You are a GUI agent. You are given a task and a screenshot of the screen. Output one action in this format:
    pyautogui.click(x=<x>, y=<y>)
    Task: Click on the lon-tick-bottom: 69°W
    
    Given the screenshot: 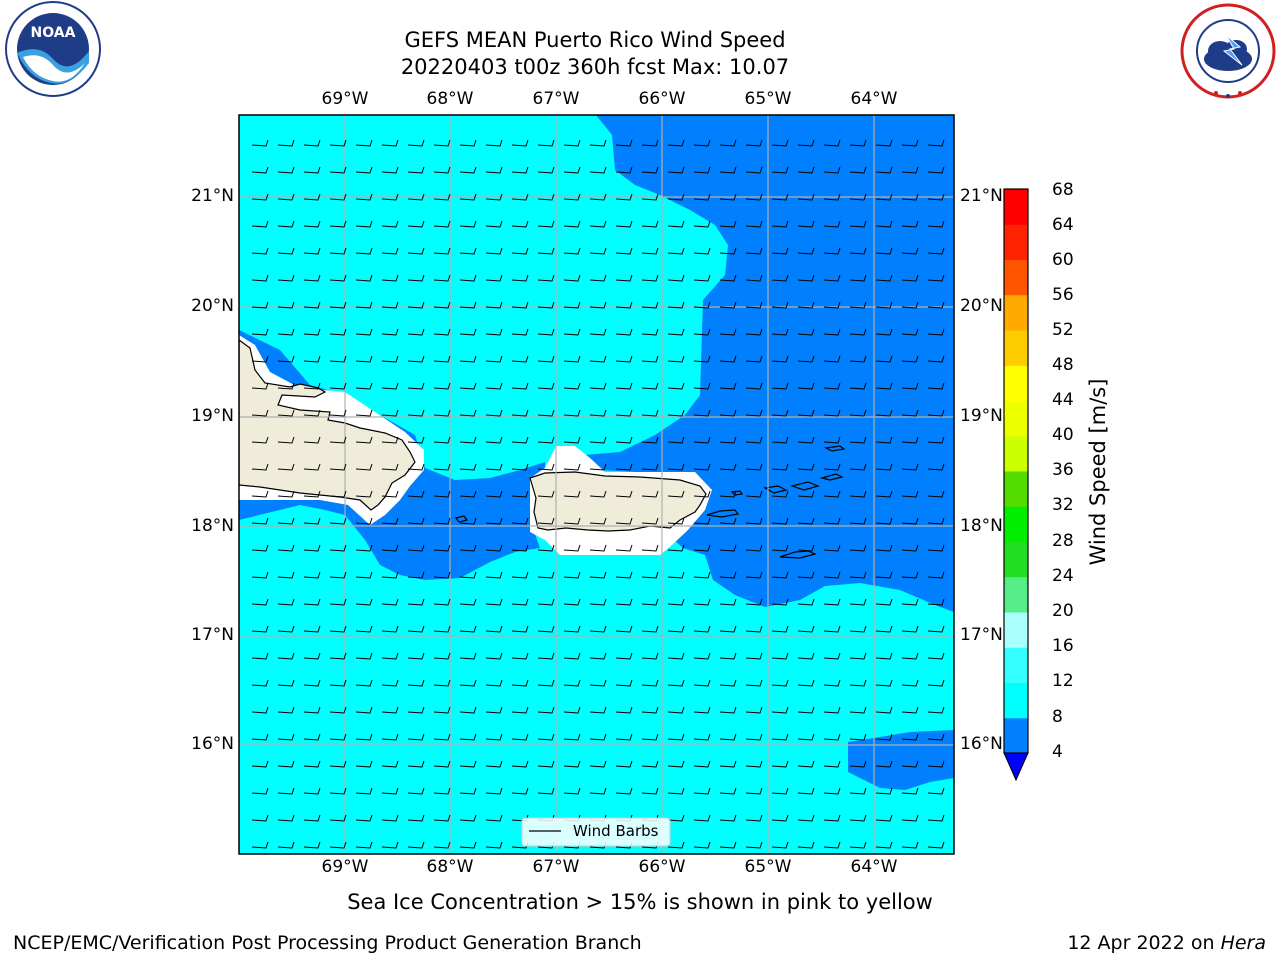 What is the action you would take?
    pyautogui.click(x=345, y=867)
    